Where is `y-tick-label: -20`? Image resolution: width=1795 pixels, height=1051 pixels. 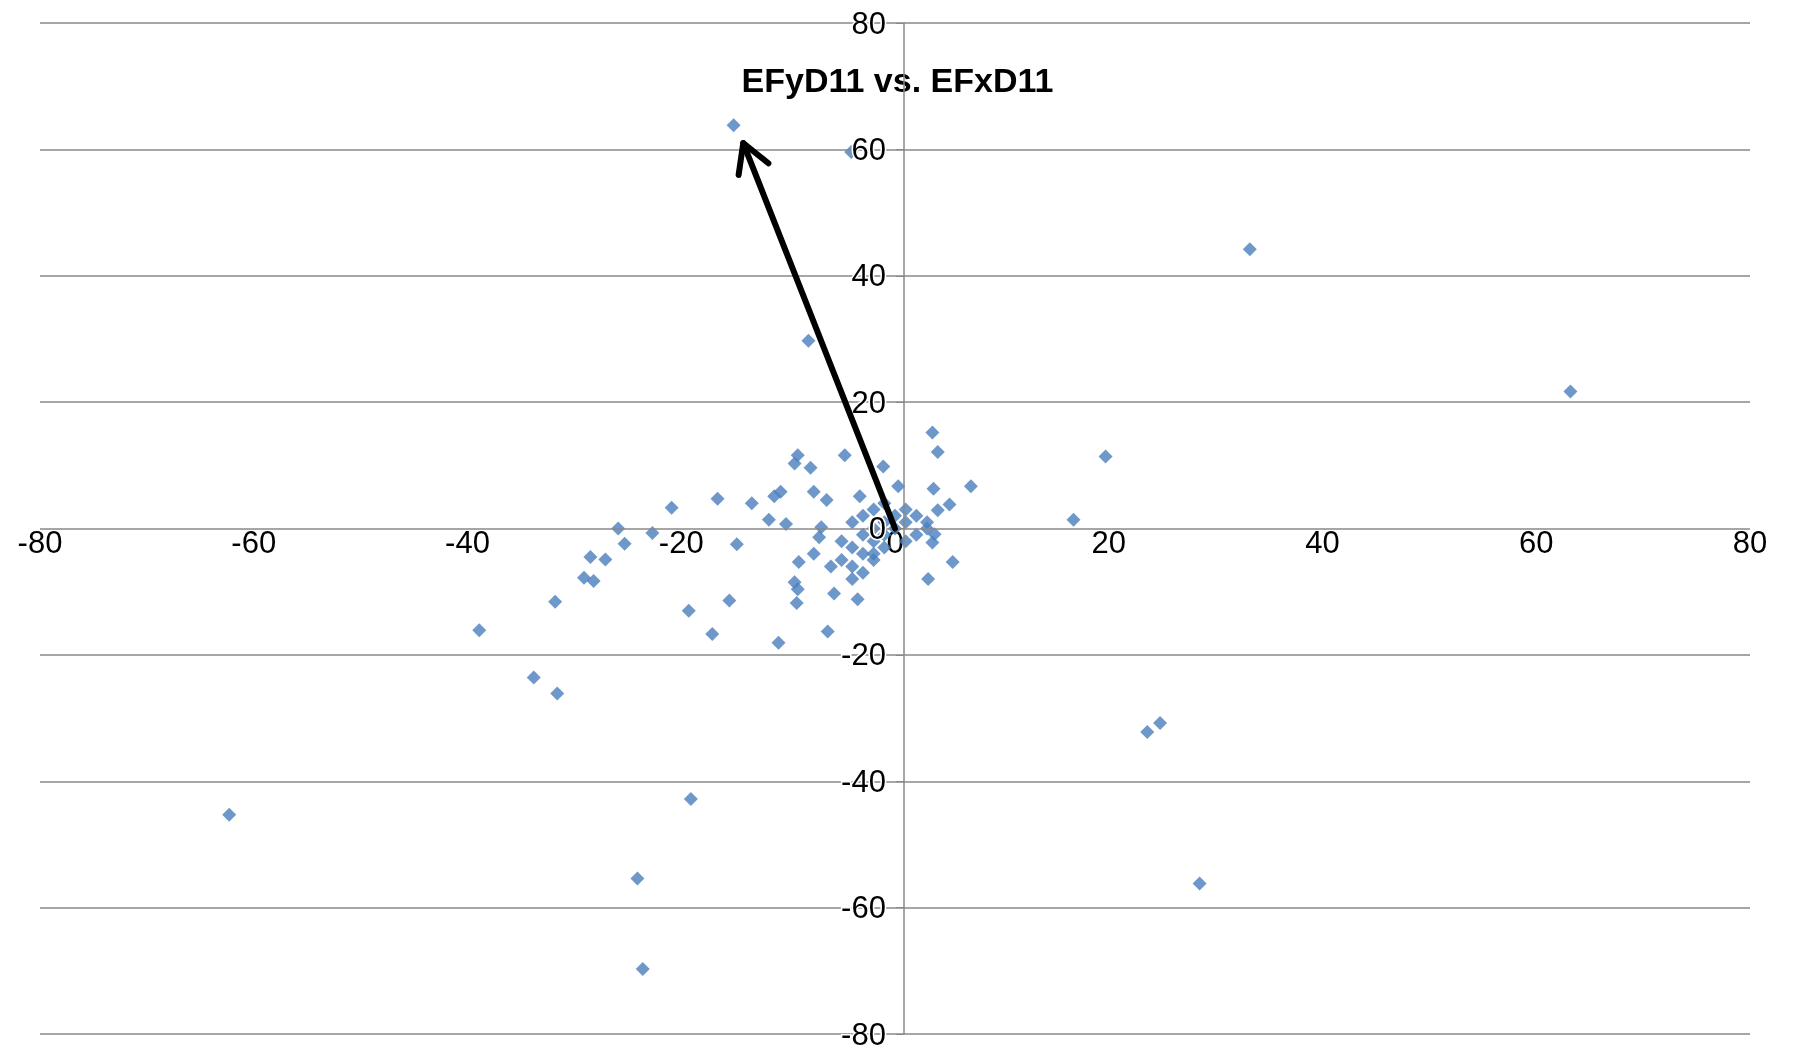
y-tick-label: -20 is located at coordinates (863, 655).